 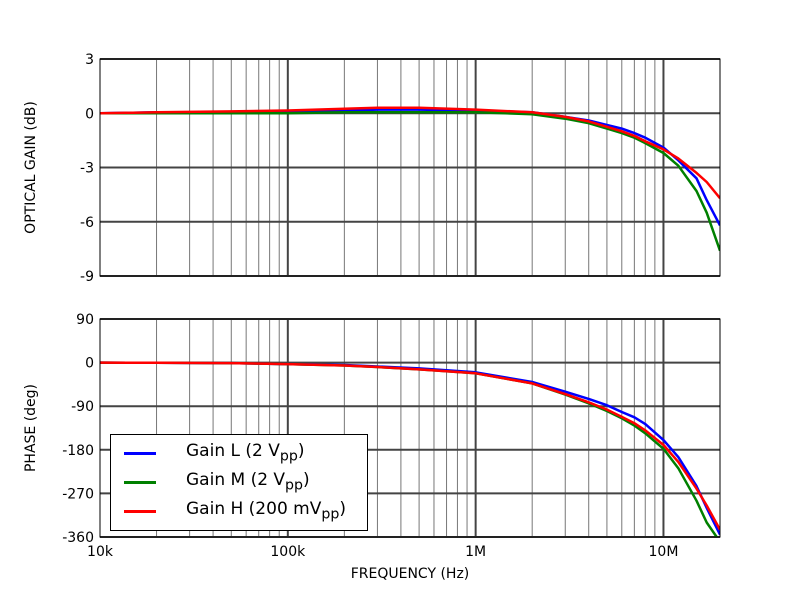 What do you see at coordinates (89, 60) in the screenshot?
I see `y-tick-label-gain: 3` at bounding box center [89, 60].